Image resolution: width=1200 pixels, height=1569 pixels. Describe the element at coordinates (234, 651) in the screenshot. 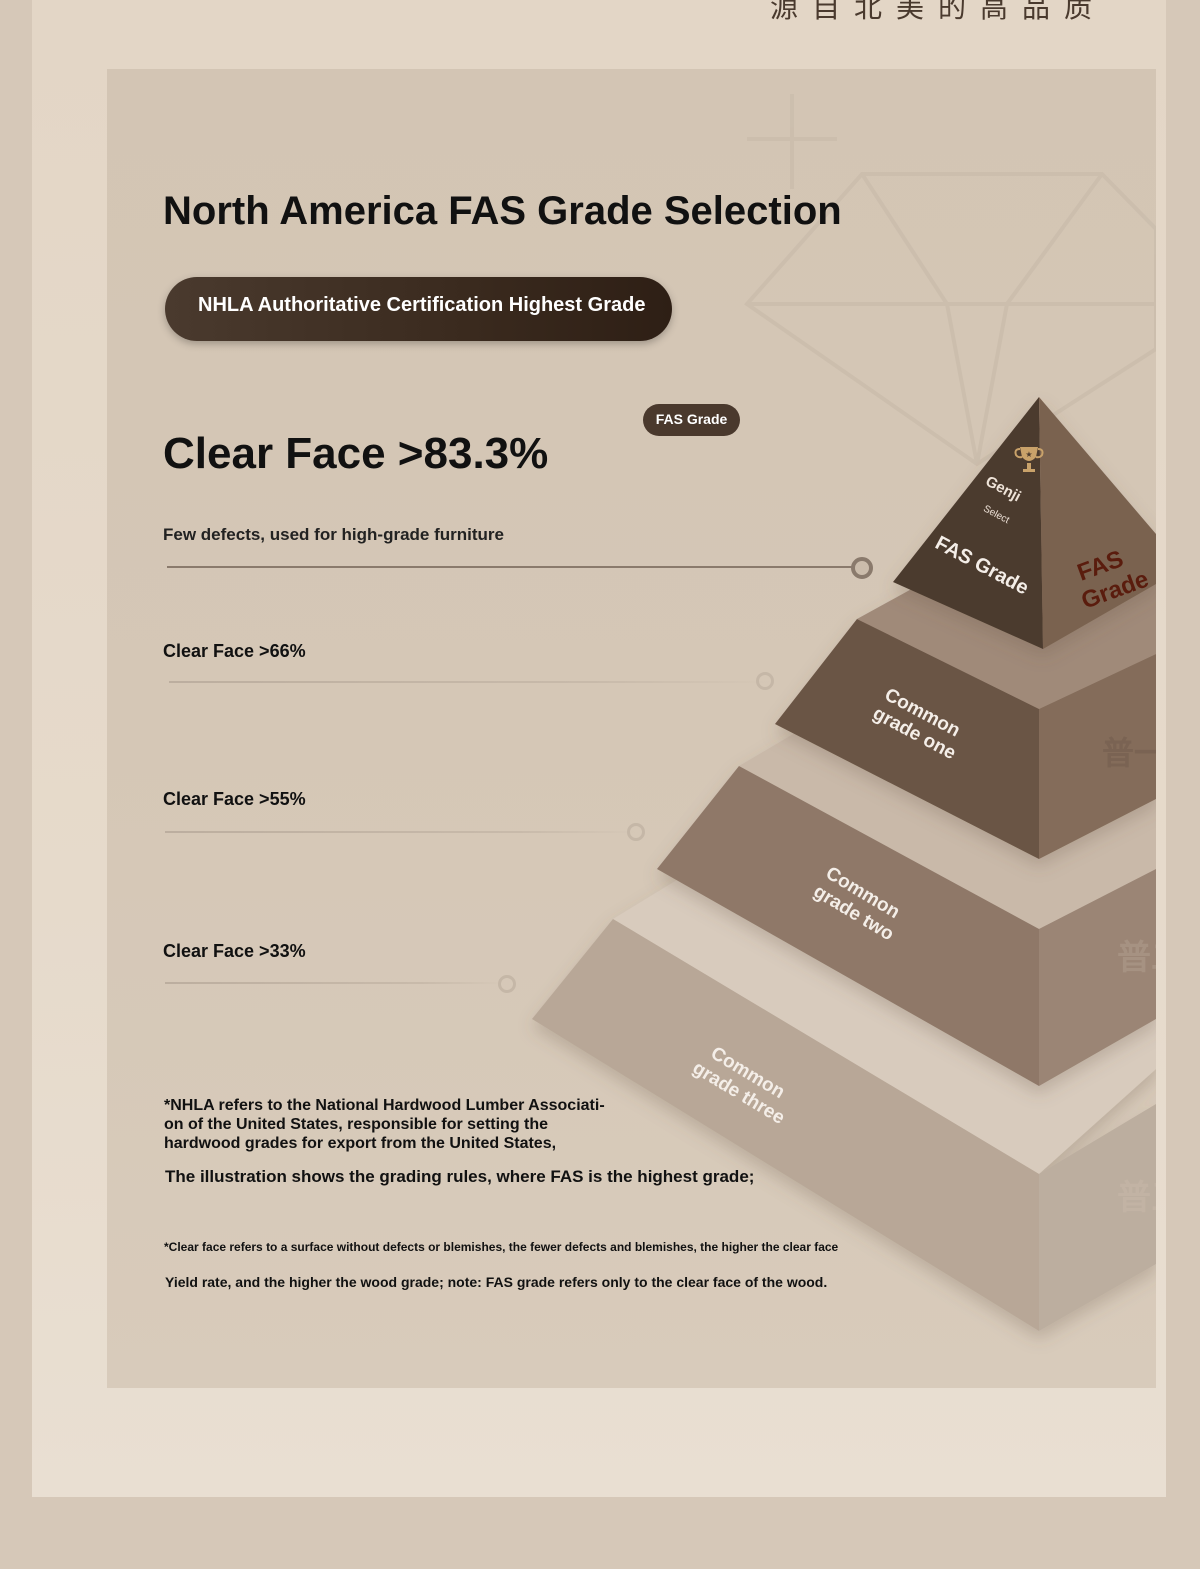

I see `grade-one-clear-face: Clear Face >66%` at that location.